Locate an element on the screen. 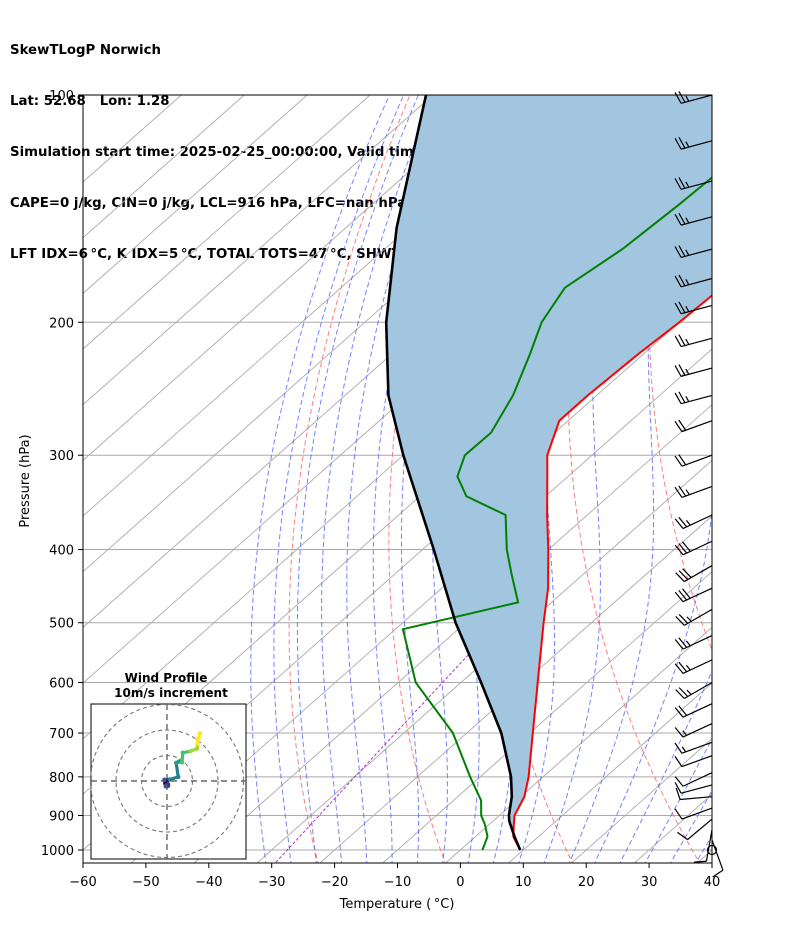 The width and height of the screenshot is (794, 937). x-tick-label: 40 is located at coordinates (712, 882).